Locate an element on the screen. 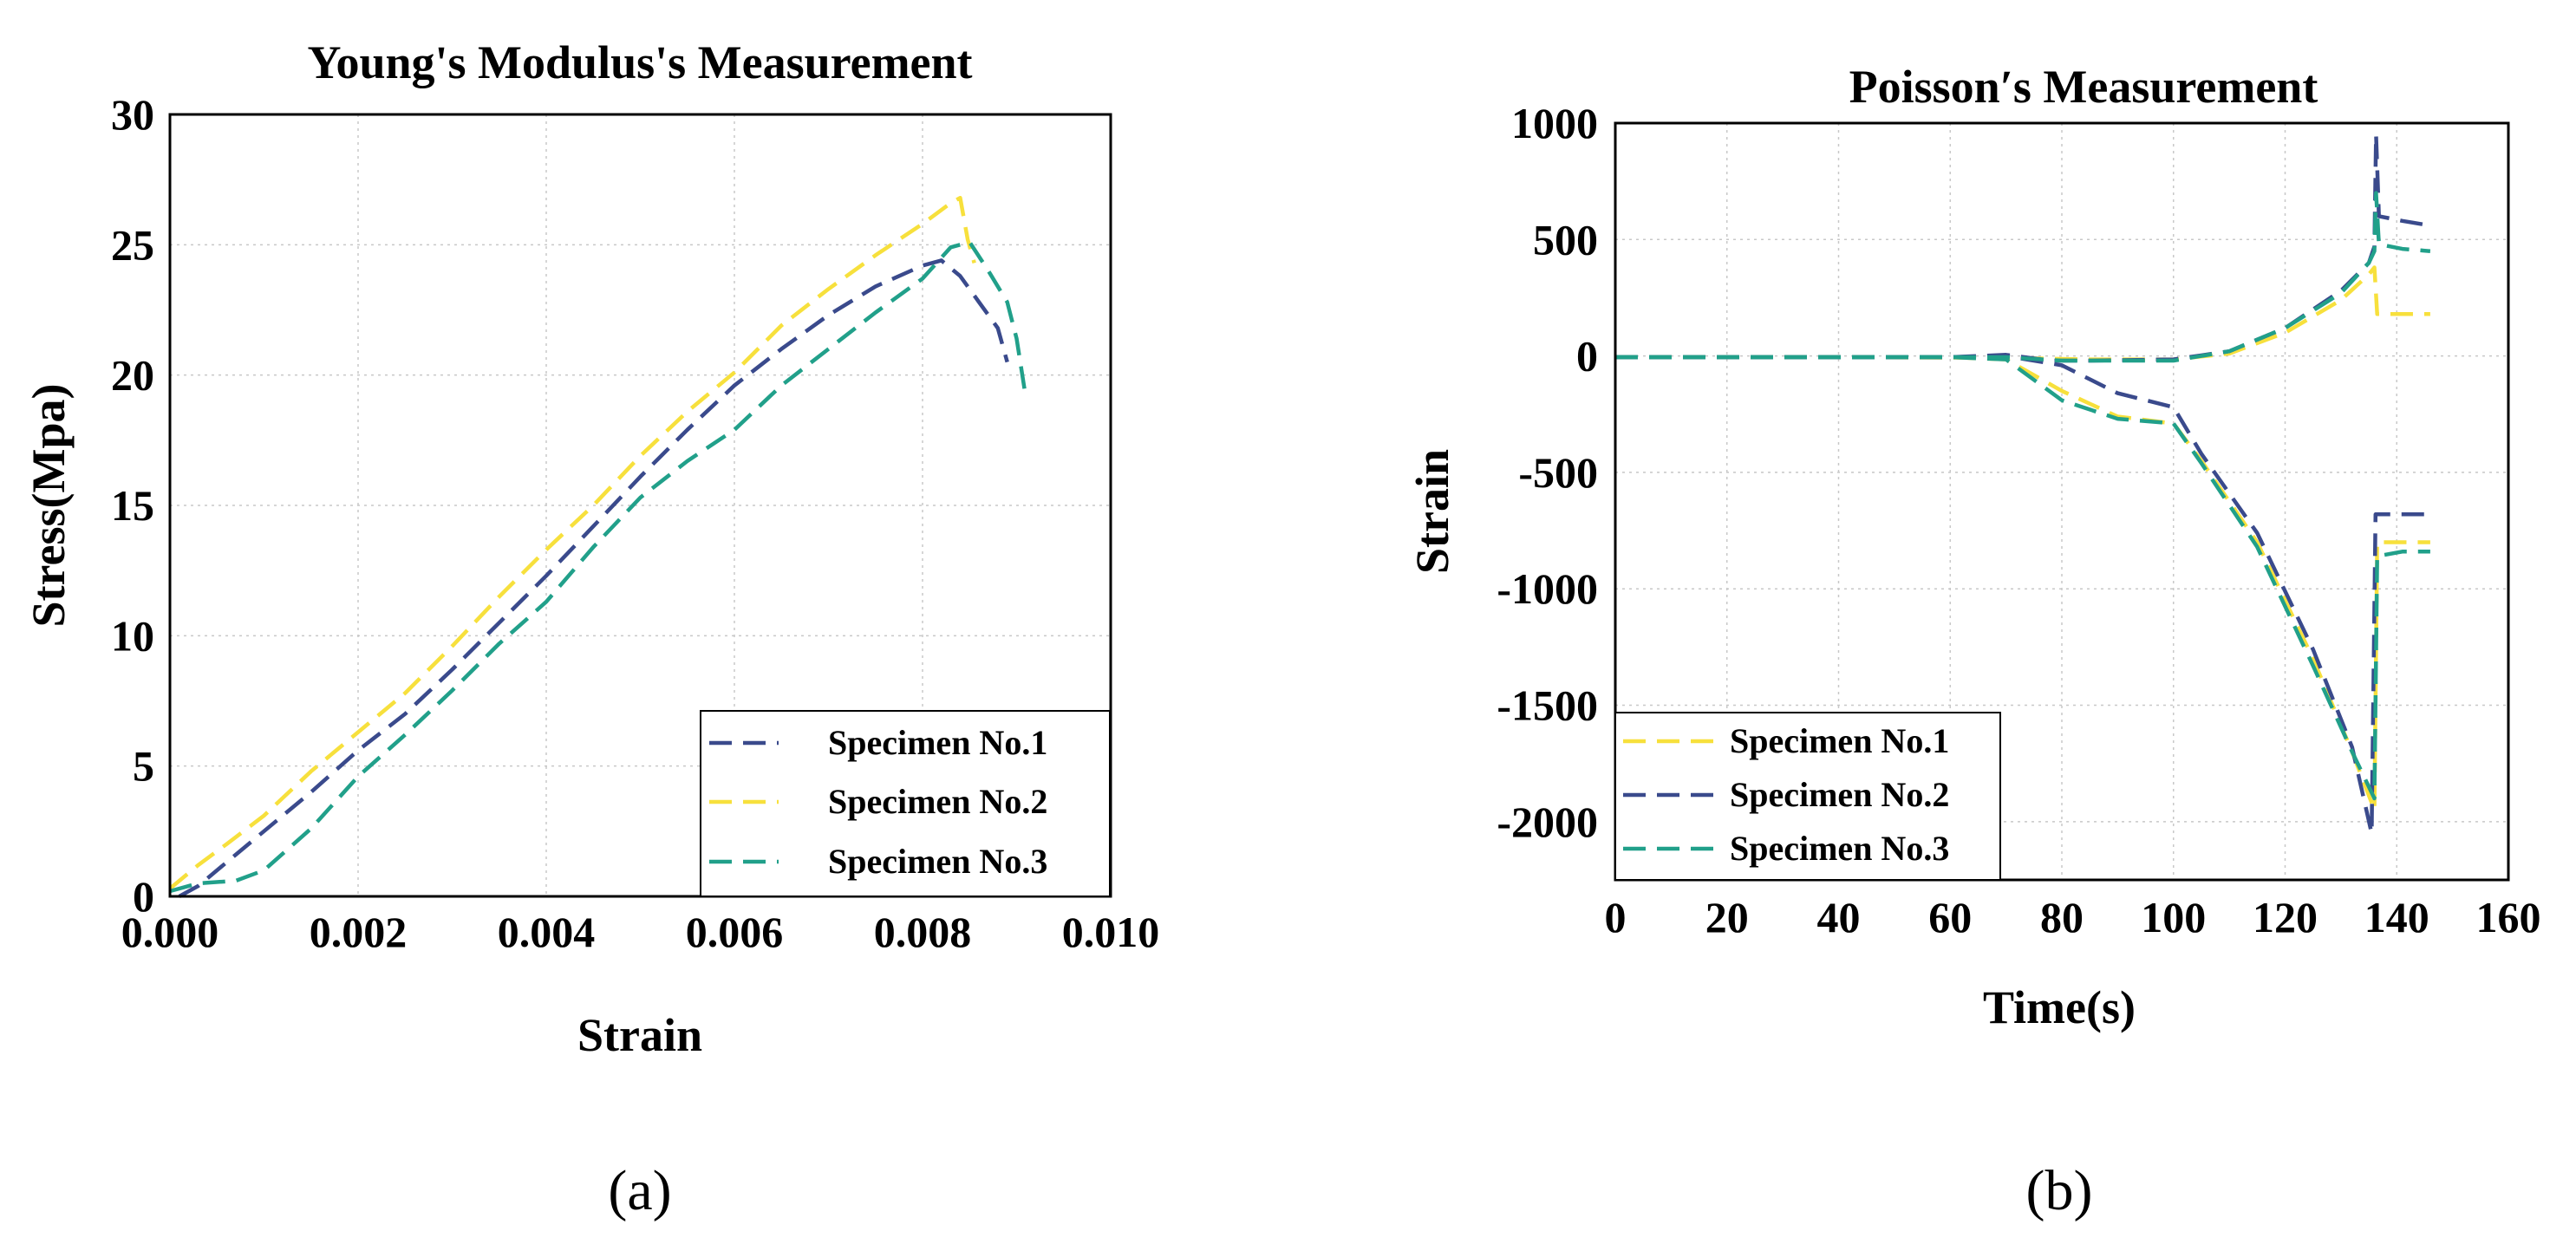 The image size is (2576, 1257). x-tick-labels: 0.000 0.002 0.004 0.006 0.008 0.010 is located at coordinates (641, 932).